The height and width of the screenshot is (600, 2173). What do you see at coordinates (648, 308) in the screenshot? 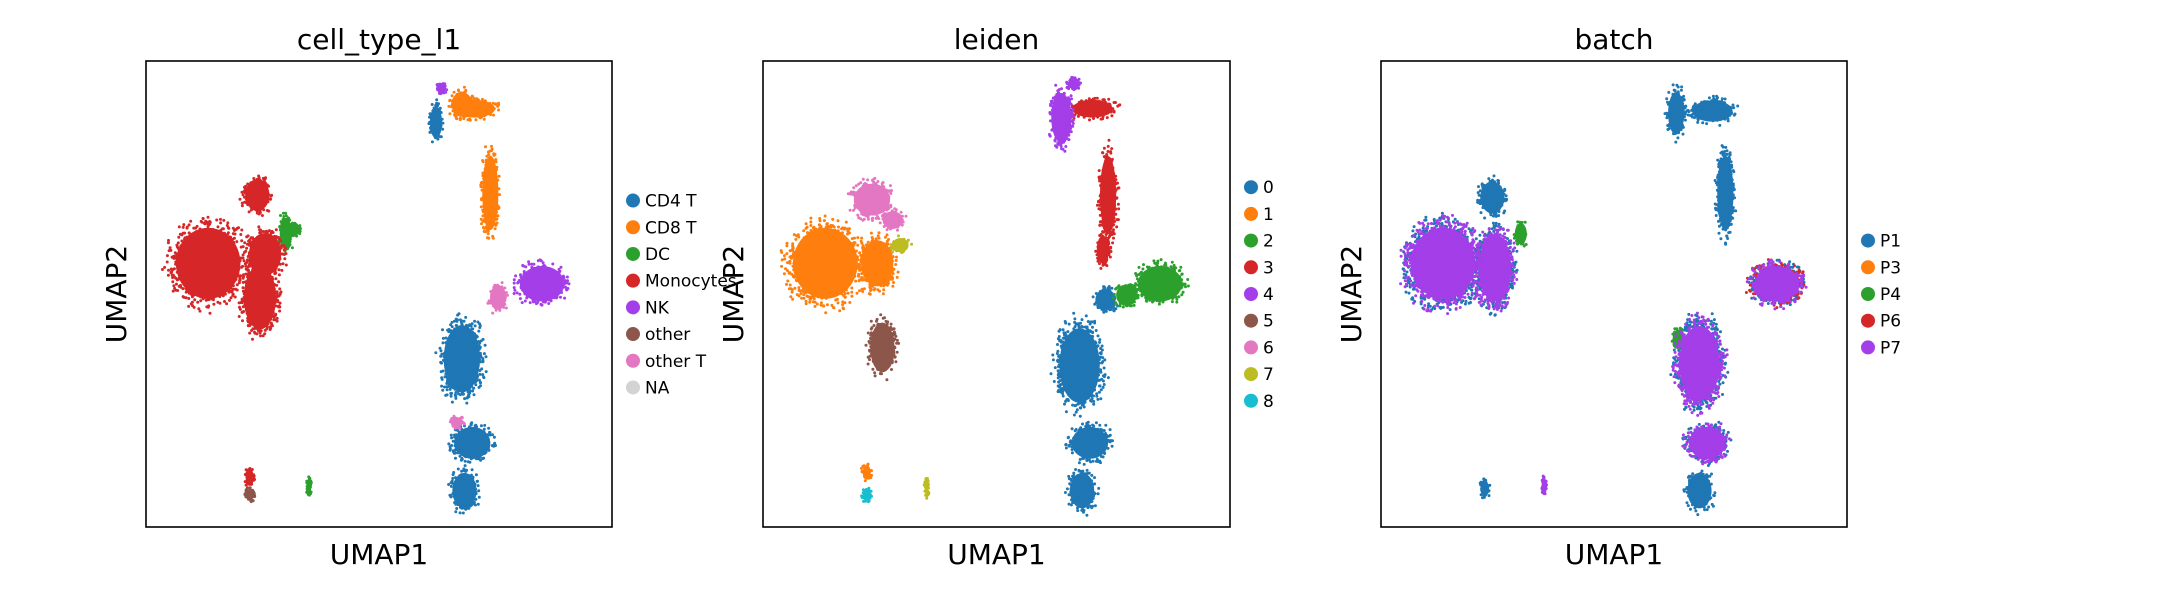
I see `legend-item-nk: NK` at bounding box center [648, 308].